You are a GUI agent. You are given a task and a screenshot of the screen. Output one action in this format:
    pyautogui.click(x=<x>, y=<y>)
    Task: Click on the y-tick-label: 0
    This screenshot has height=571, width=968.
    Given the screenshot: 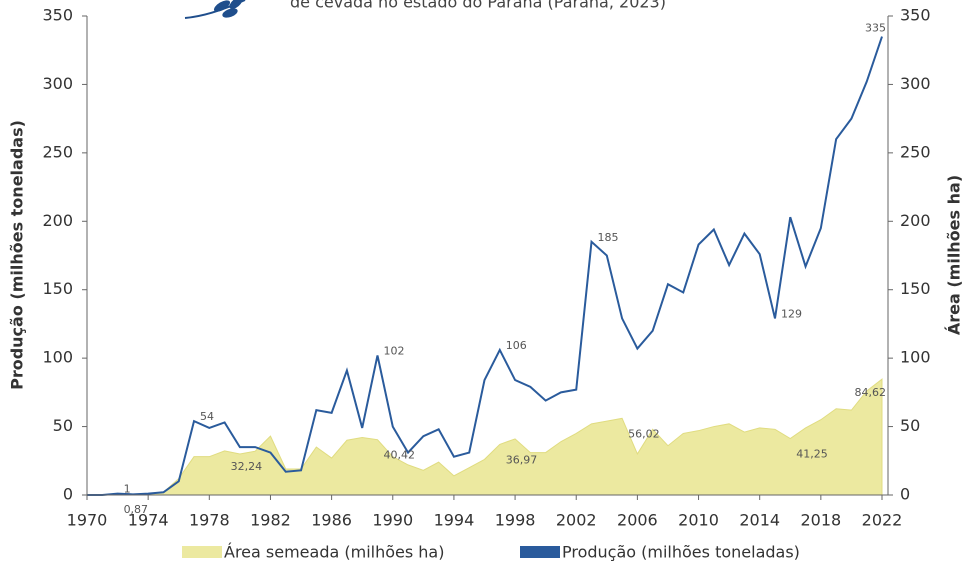 What is the action you would take?
    pyautogui.click(x=68, y=494)
    